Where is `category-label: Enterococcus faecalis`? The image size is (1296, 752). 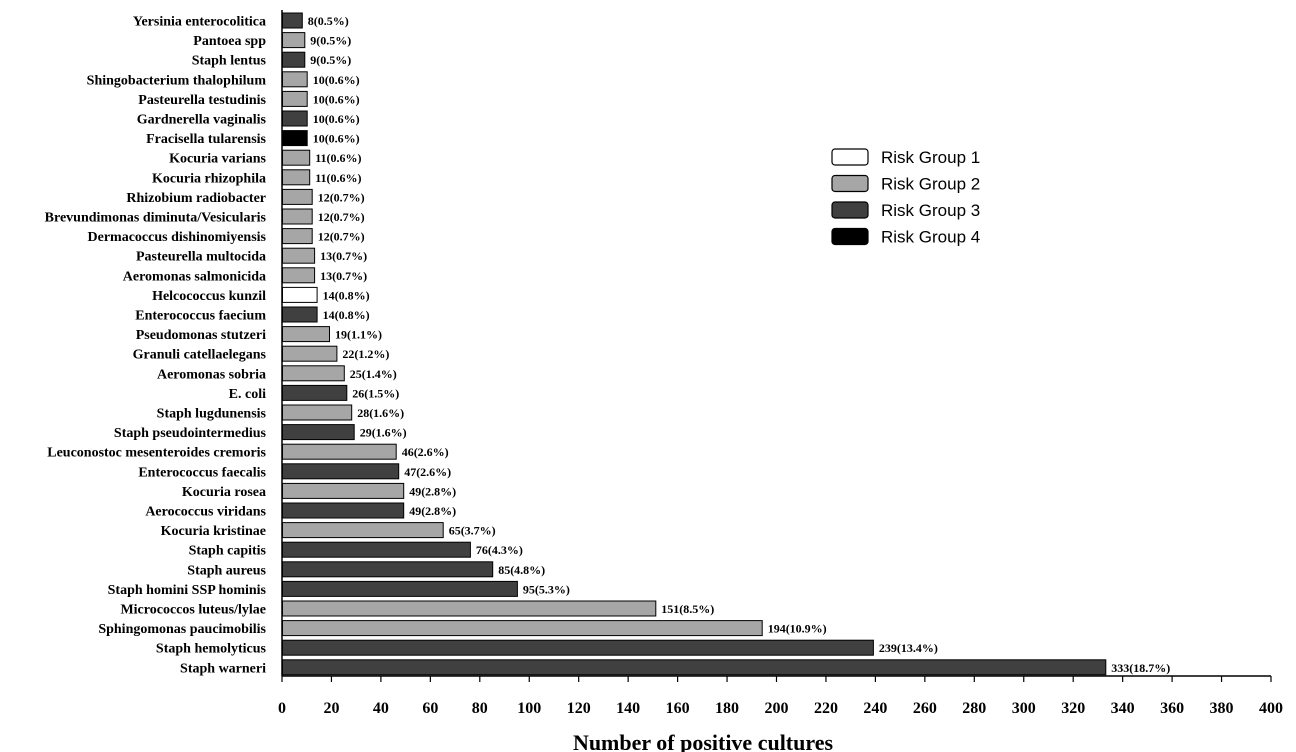
category-label: Enterococcus faecalis is located at coordinates (202, 472).